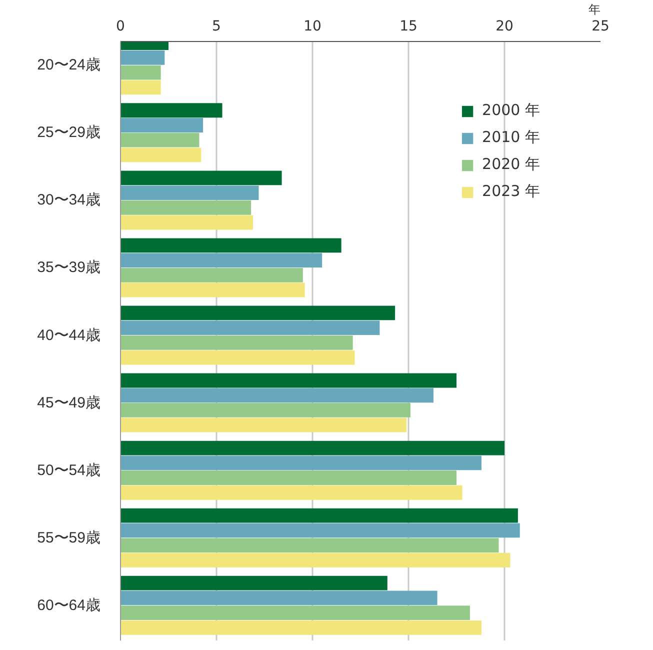  What do you see at coordinates (69, 200) in the screenshot?
I see `y-tick-label: 30〜34歳` at bounding box center [69, 200].